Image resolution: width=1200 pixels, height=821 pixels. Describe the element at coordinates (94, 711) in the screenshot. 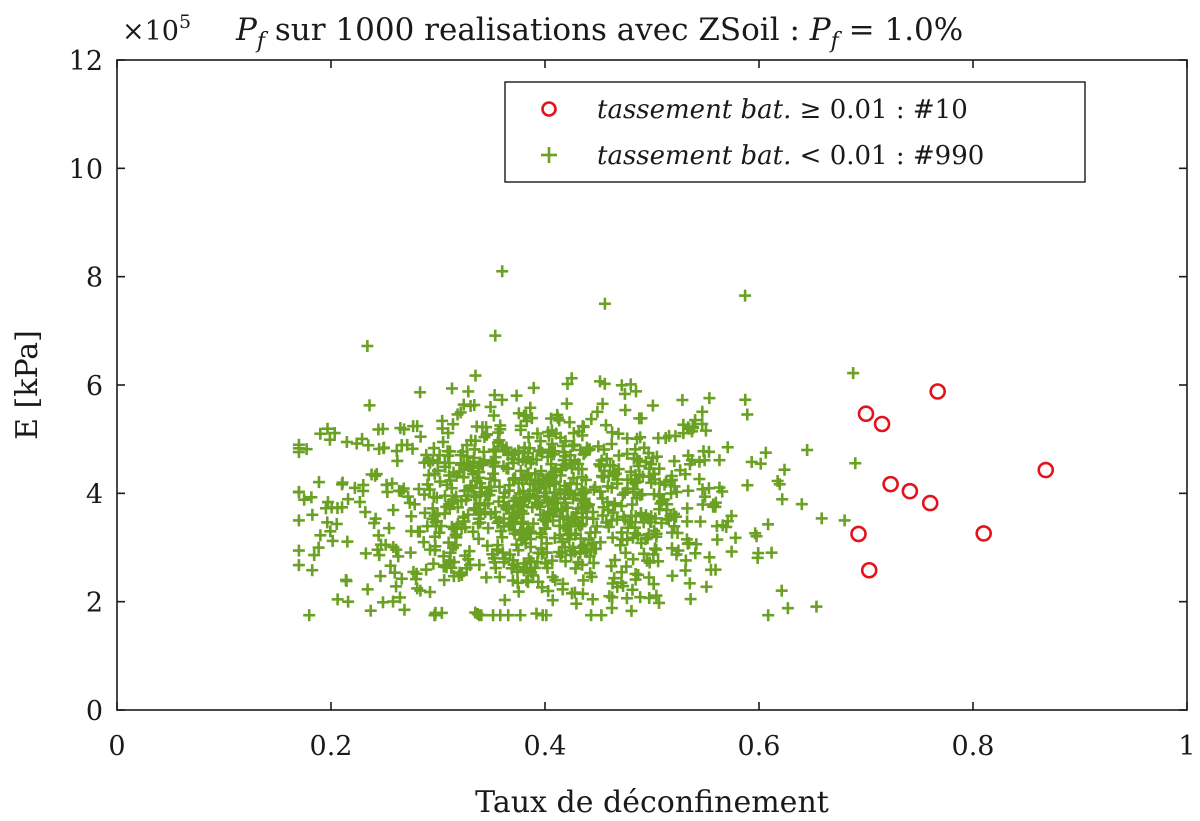

I see `y-tick-label: 0` at that location.